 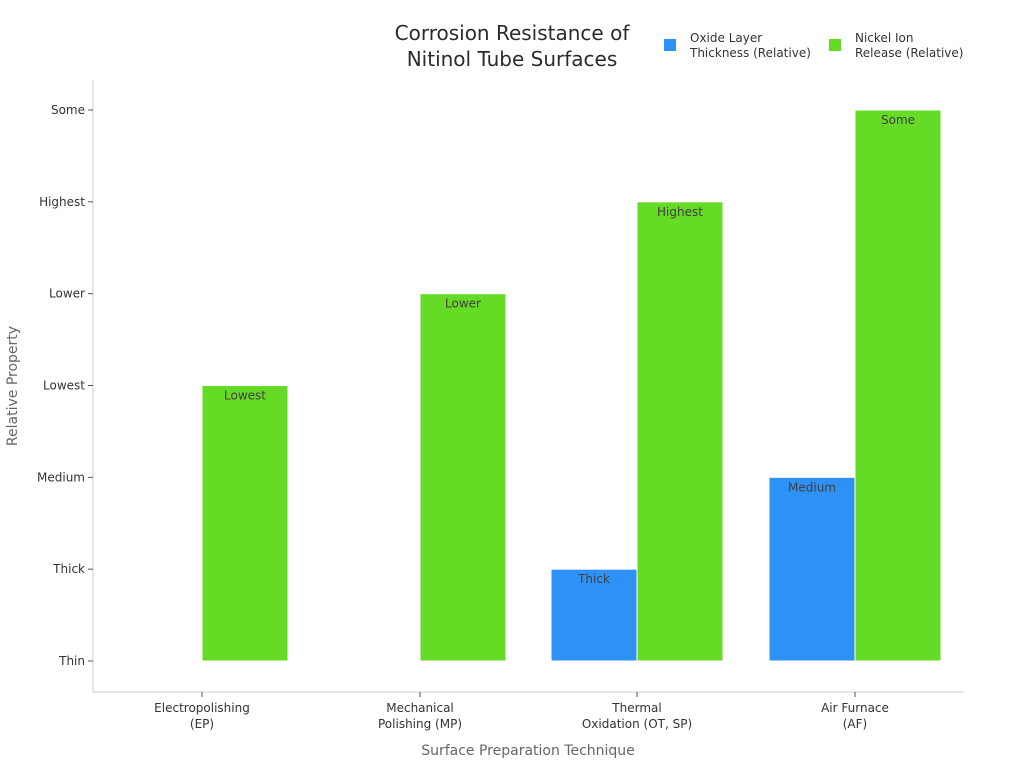 I want to click on bar-data-label: Medium, so click(x=812, y=487).